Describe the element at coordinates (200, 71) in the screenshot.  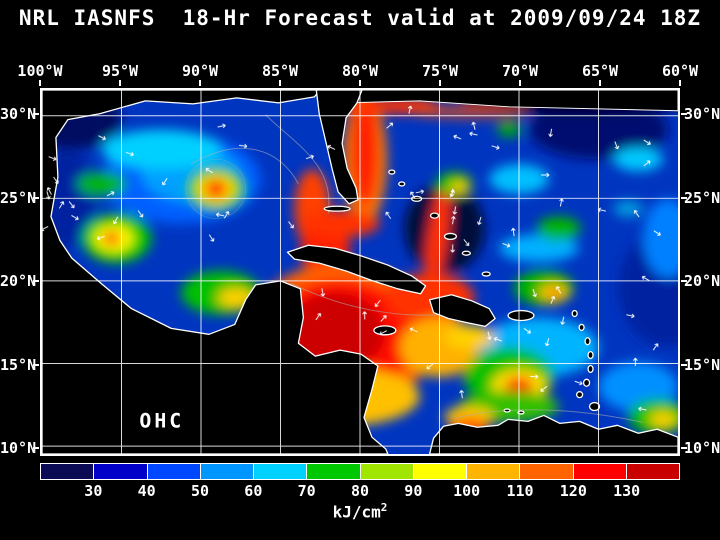
I see `lon-label: 90°W` at that location.